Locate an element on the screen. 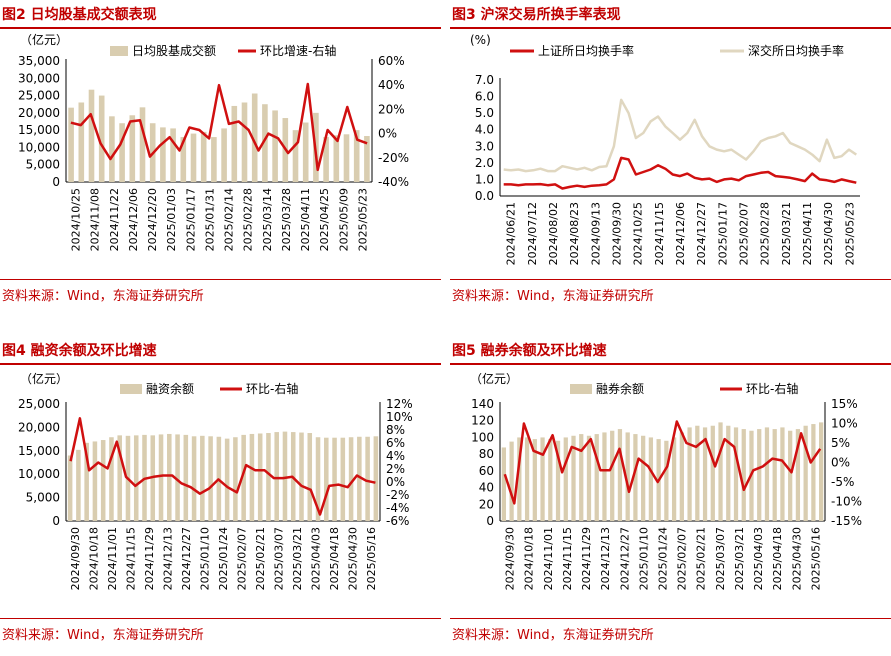  legend-label: 上证所日均换手率 is located at coordinates (586, 50).